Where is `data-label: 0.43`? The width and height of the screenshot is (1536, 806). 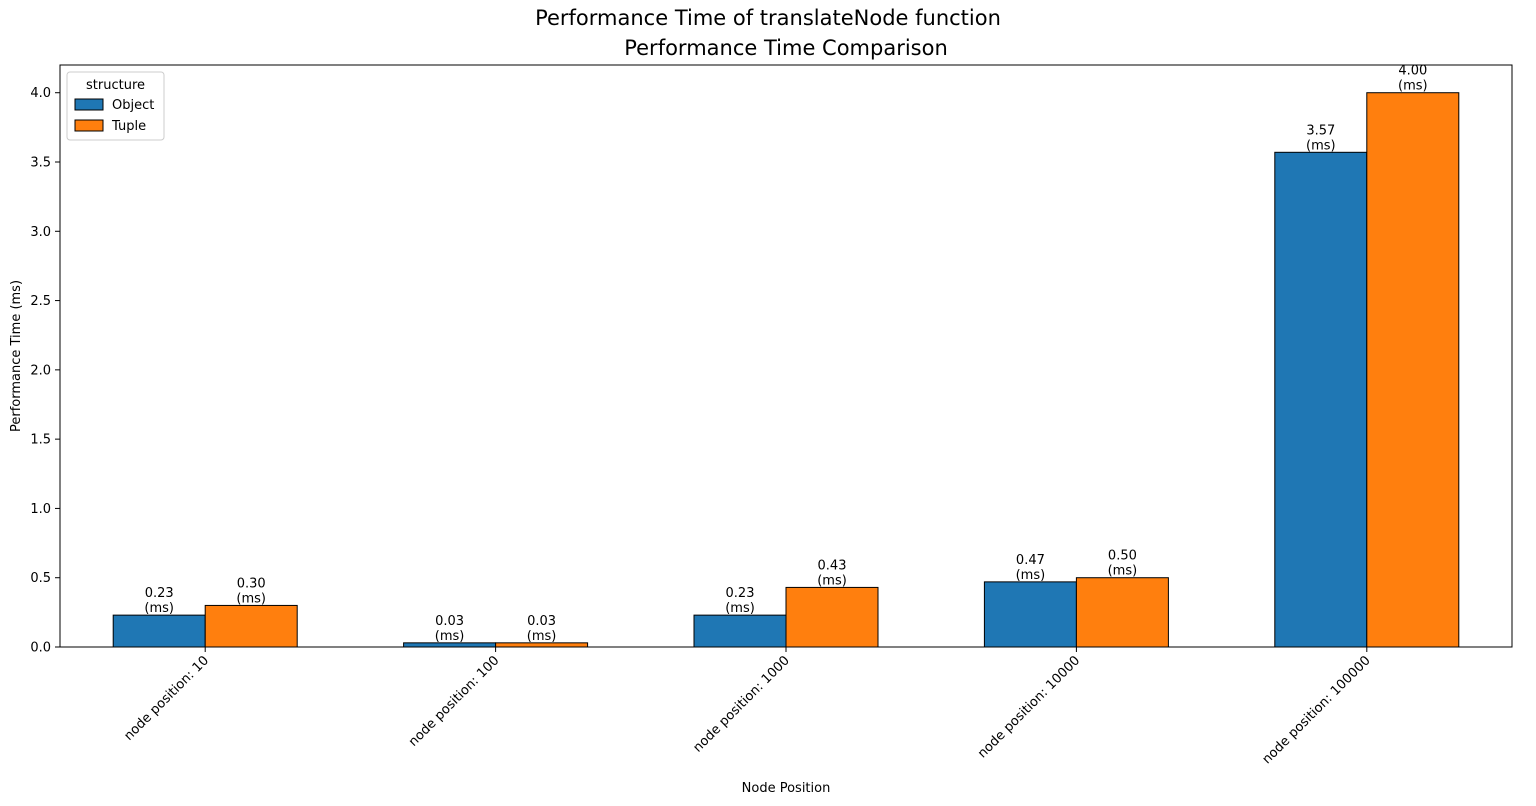 data-label: 0.43 is located at coordinates (832, 565).